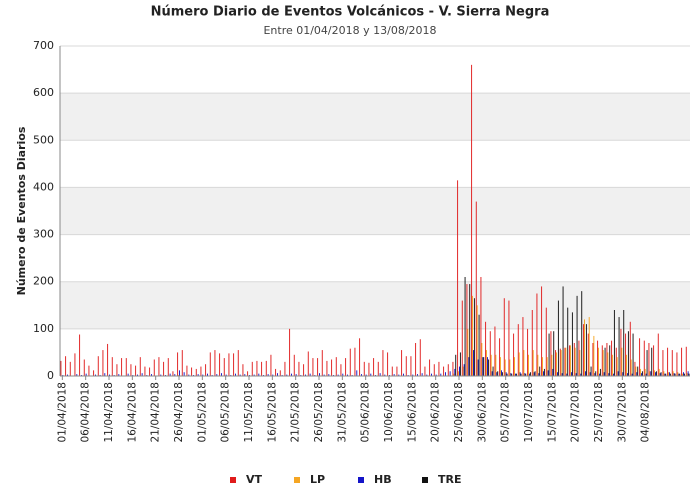 The height and width of the screenshot is (500, 700). Describe the element at coordinates (317, 479) in the screenshot. I see `legend-label: LP` at that location.